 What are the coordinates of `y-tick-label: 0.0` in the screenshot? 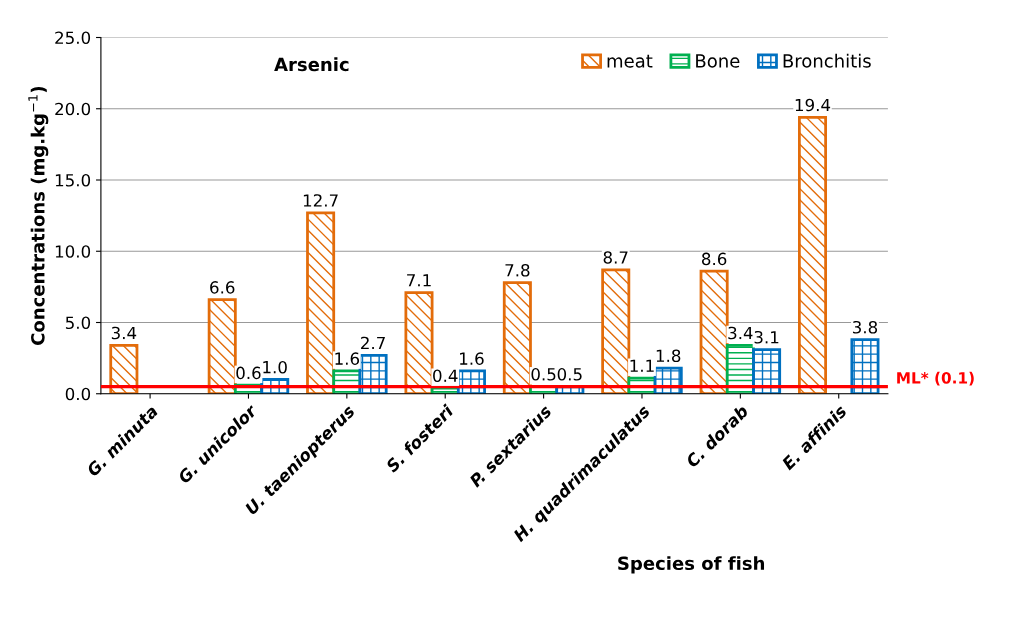 It's located at (78, 394).